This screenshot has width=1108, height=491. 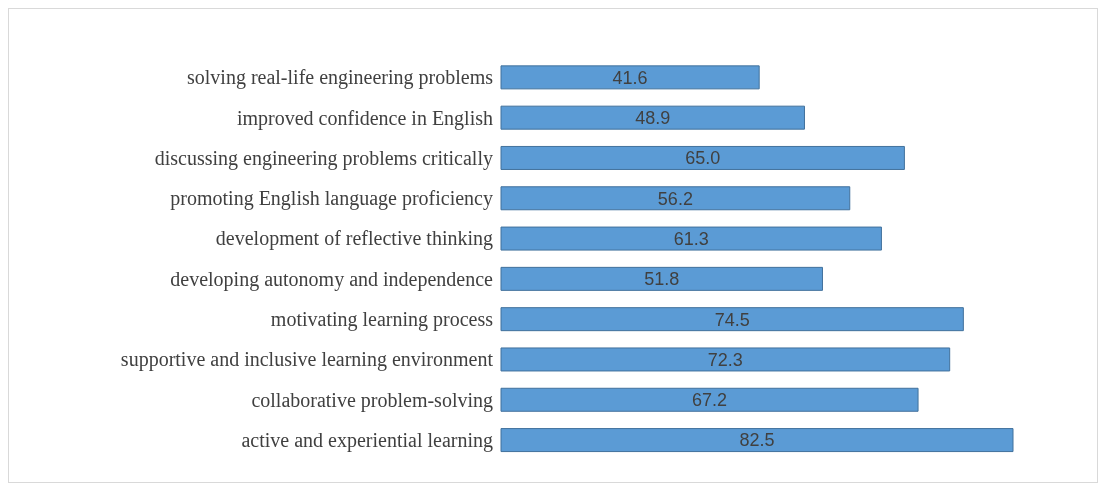 What do you see at coordinates (323, 158) in the screenshot?
I see `y-tick-label: discussing engineering problems critically` at bounding box center [323, 158].